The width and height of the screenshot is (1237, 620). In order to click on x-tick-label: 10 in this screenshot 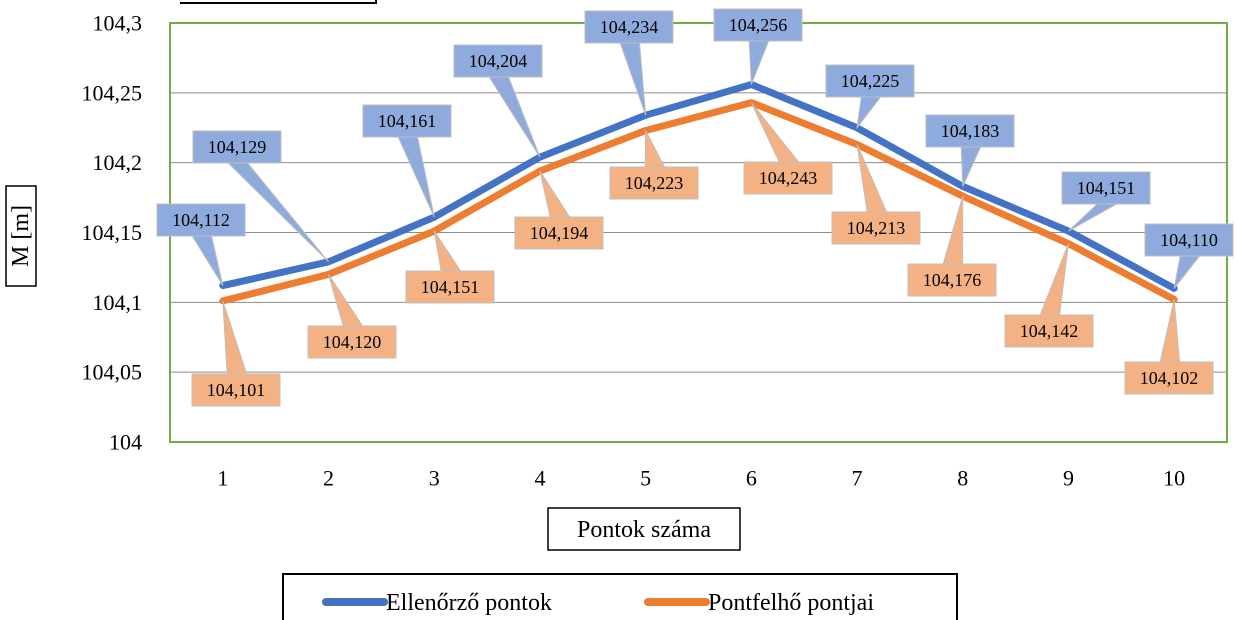, I will do `click(1174, 478)`.